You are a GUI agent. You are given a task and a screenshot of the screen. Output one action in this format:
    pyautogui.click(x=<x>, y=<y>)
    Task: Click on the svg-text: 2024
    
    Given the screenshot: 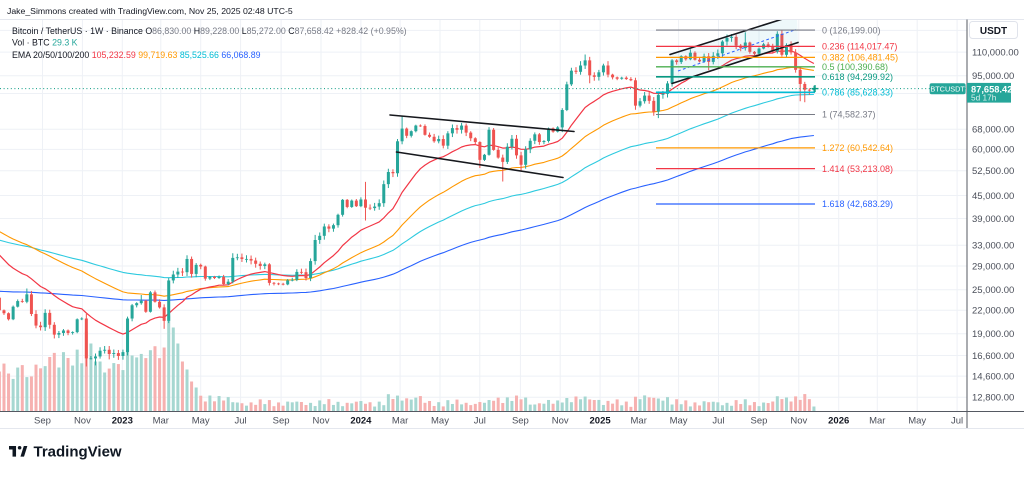 What is the action you would take?
    pyautogui.click(x=361, y=421)
    